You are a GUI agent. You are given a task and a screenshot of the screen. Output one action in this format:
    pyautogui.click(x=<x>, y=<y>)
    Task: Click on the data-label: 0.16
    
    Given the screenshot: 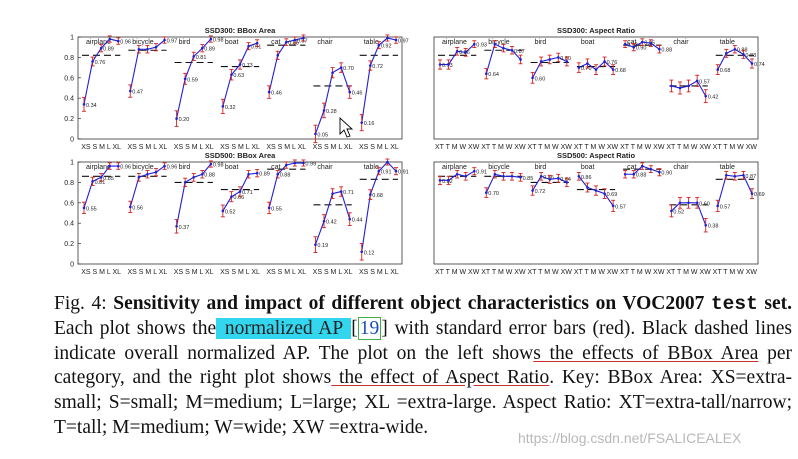 What is the action you would take?
    pyautogui.click(x=369, y=124)
    